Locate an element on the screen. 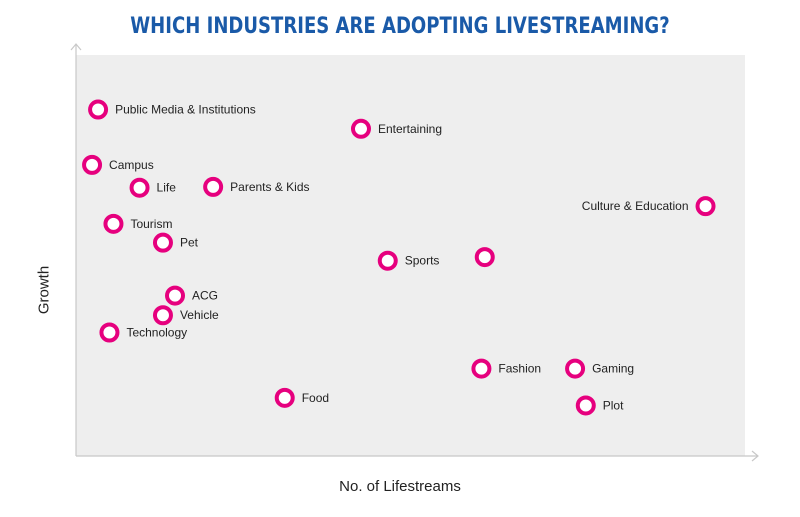 This screenshot has height=517, width=800. point-label: Campus is located at coordinates (131, 165).